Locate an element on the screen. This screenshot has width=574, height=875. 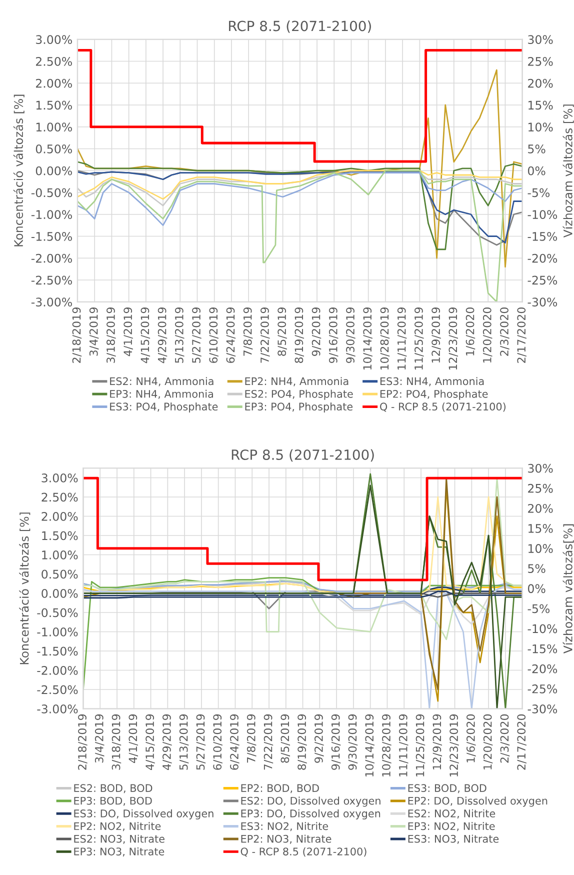
legend-label: EP2: NO2, Nitrite is located at coordinates (117, 827).